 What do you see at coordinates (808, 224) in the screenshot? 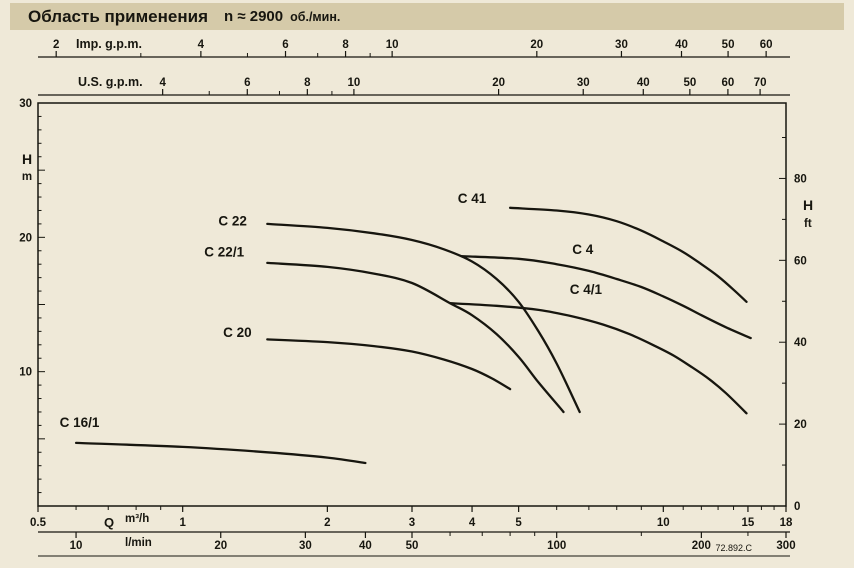
I see `right-axis-unit: ft` at bounding box center [808, 224].